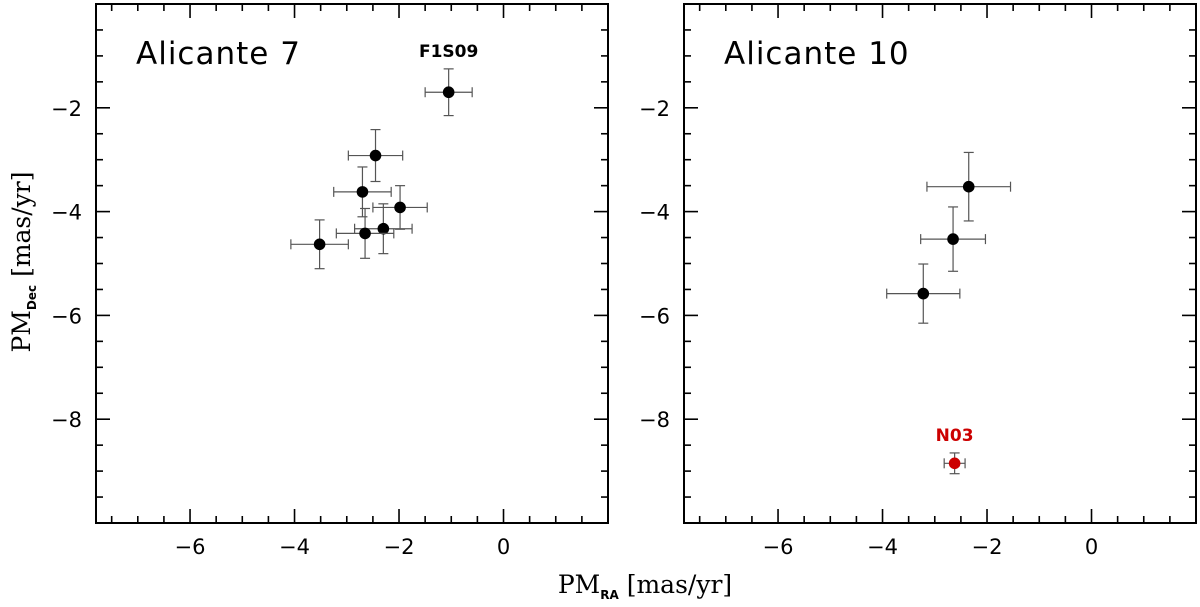 The width and height of the screenshot is (1200, 607). Describe the element at coordinates (23, 261) in the screenshot. I see `y-axis-label: PMDec [mas/yr]` at that location.